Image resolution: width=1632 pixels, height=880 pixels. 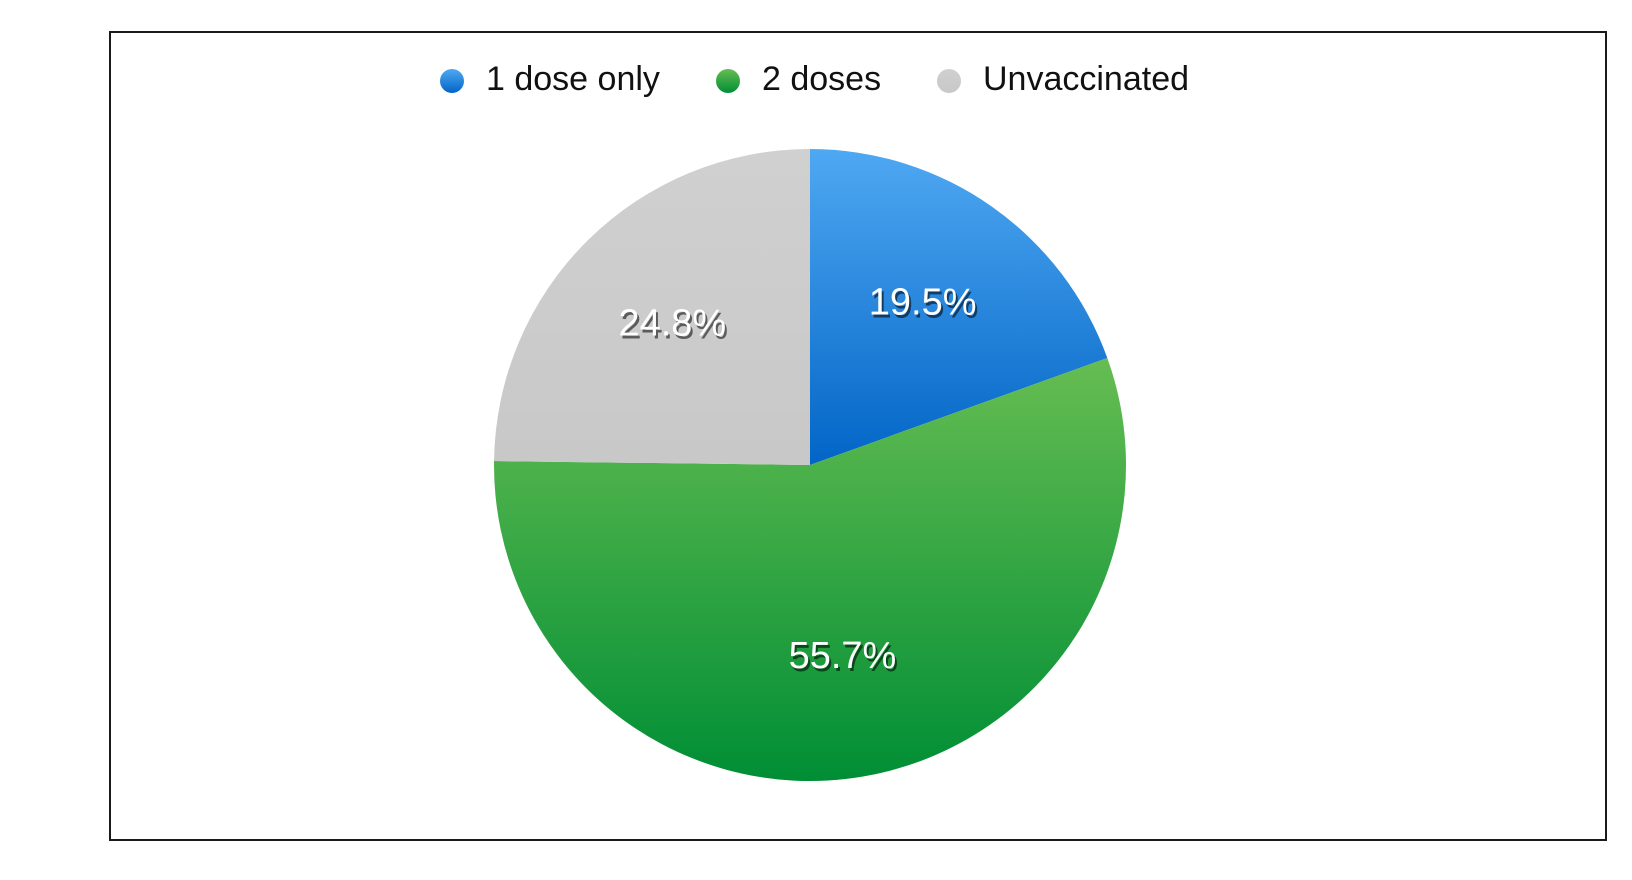 I want to click on data-label-shadow: 24.8%, so click(x=674, y=327).